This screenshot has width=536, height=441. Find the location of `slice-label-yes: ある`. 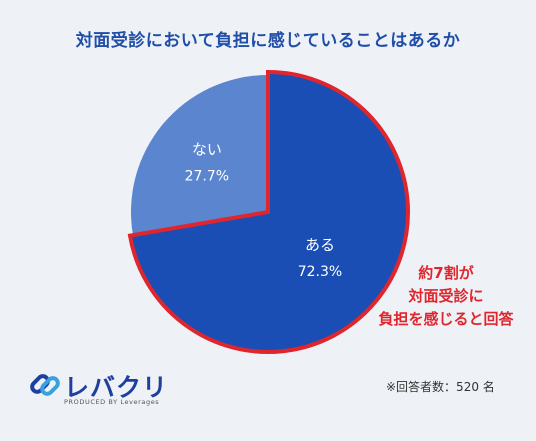

slice-label-yes: ある is located at coordinates (320, 245).